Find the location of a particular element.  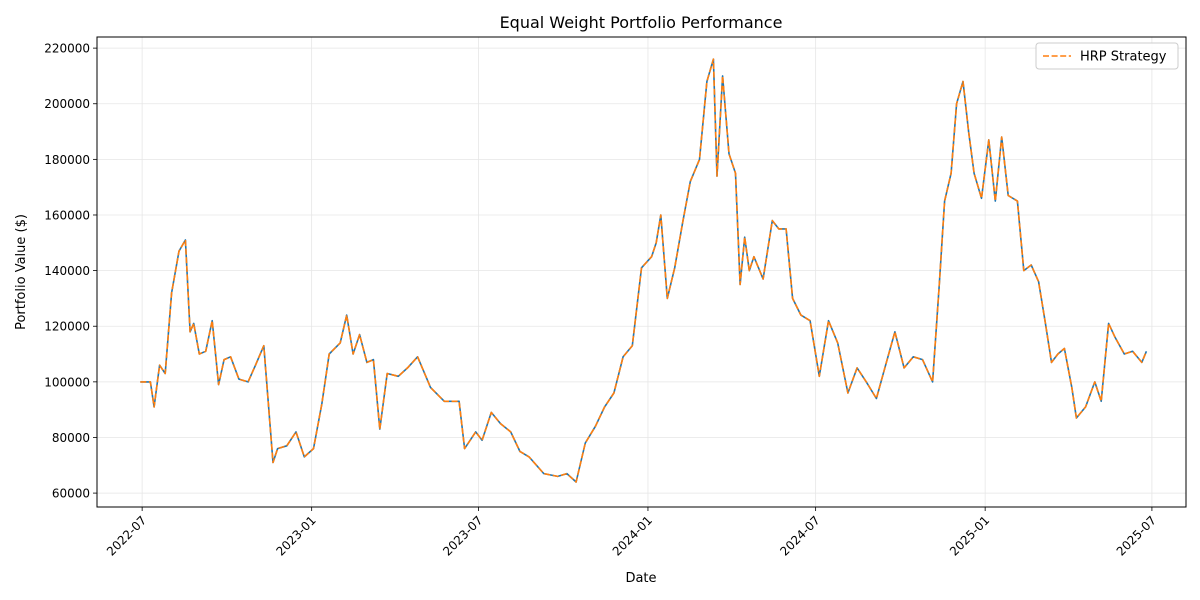

y-tick-label: 180000 is located at coordinates (67, 160).